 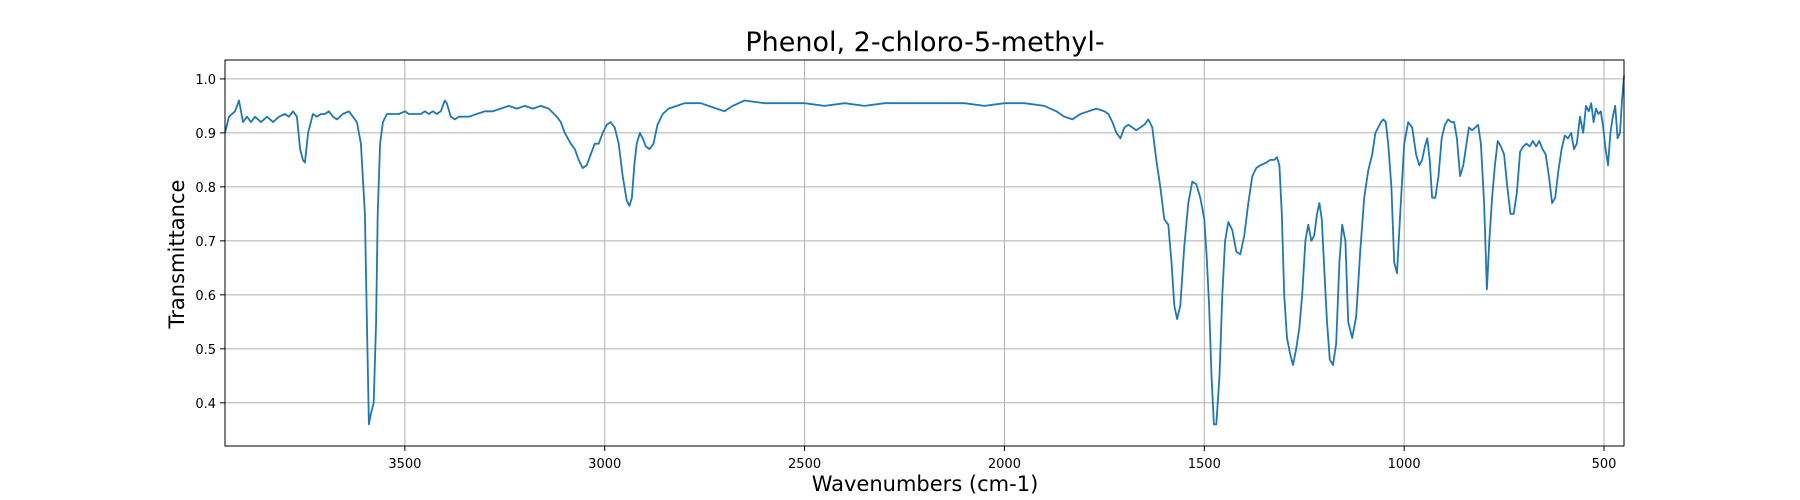 I want to click on y-tick-label: 1.0, so click(x=205, y=80).